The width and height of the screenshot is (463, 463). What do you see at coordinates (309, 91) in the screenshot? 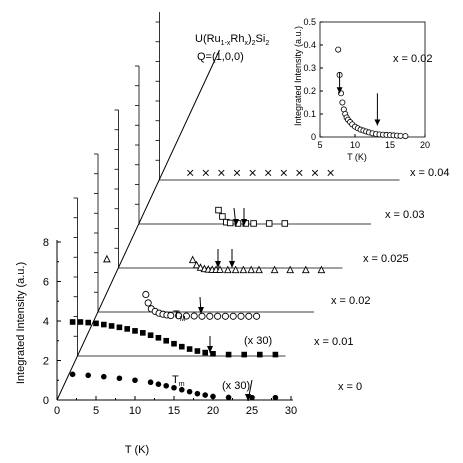
I see `inset-y-tick-label: 0.2` at bounding box center [309, 91].